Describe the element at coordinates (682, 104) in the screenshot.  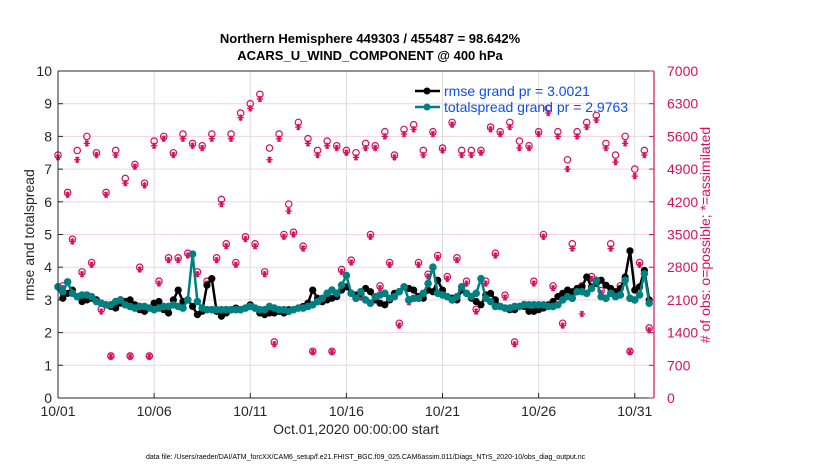
I see `y-tick-label-right: 6300` at that location.